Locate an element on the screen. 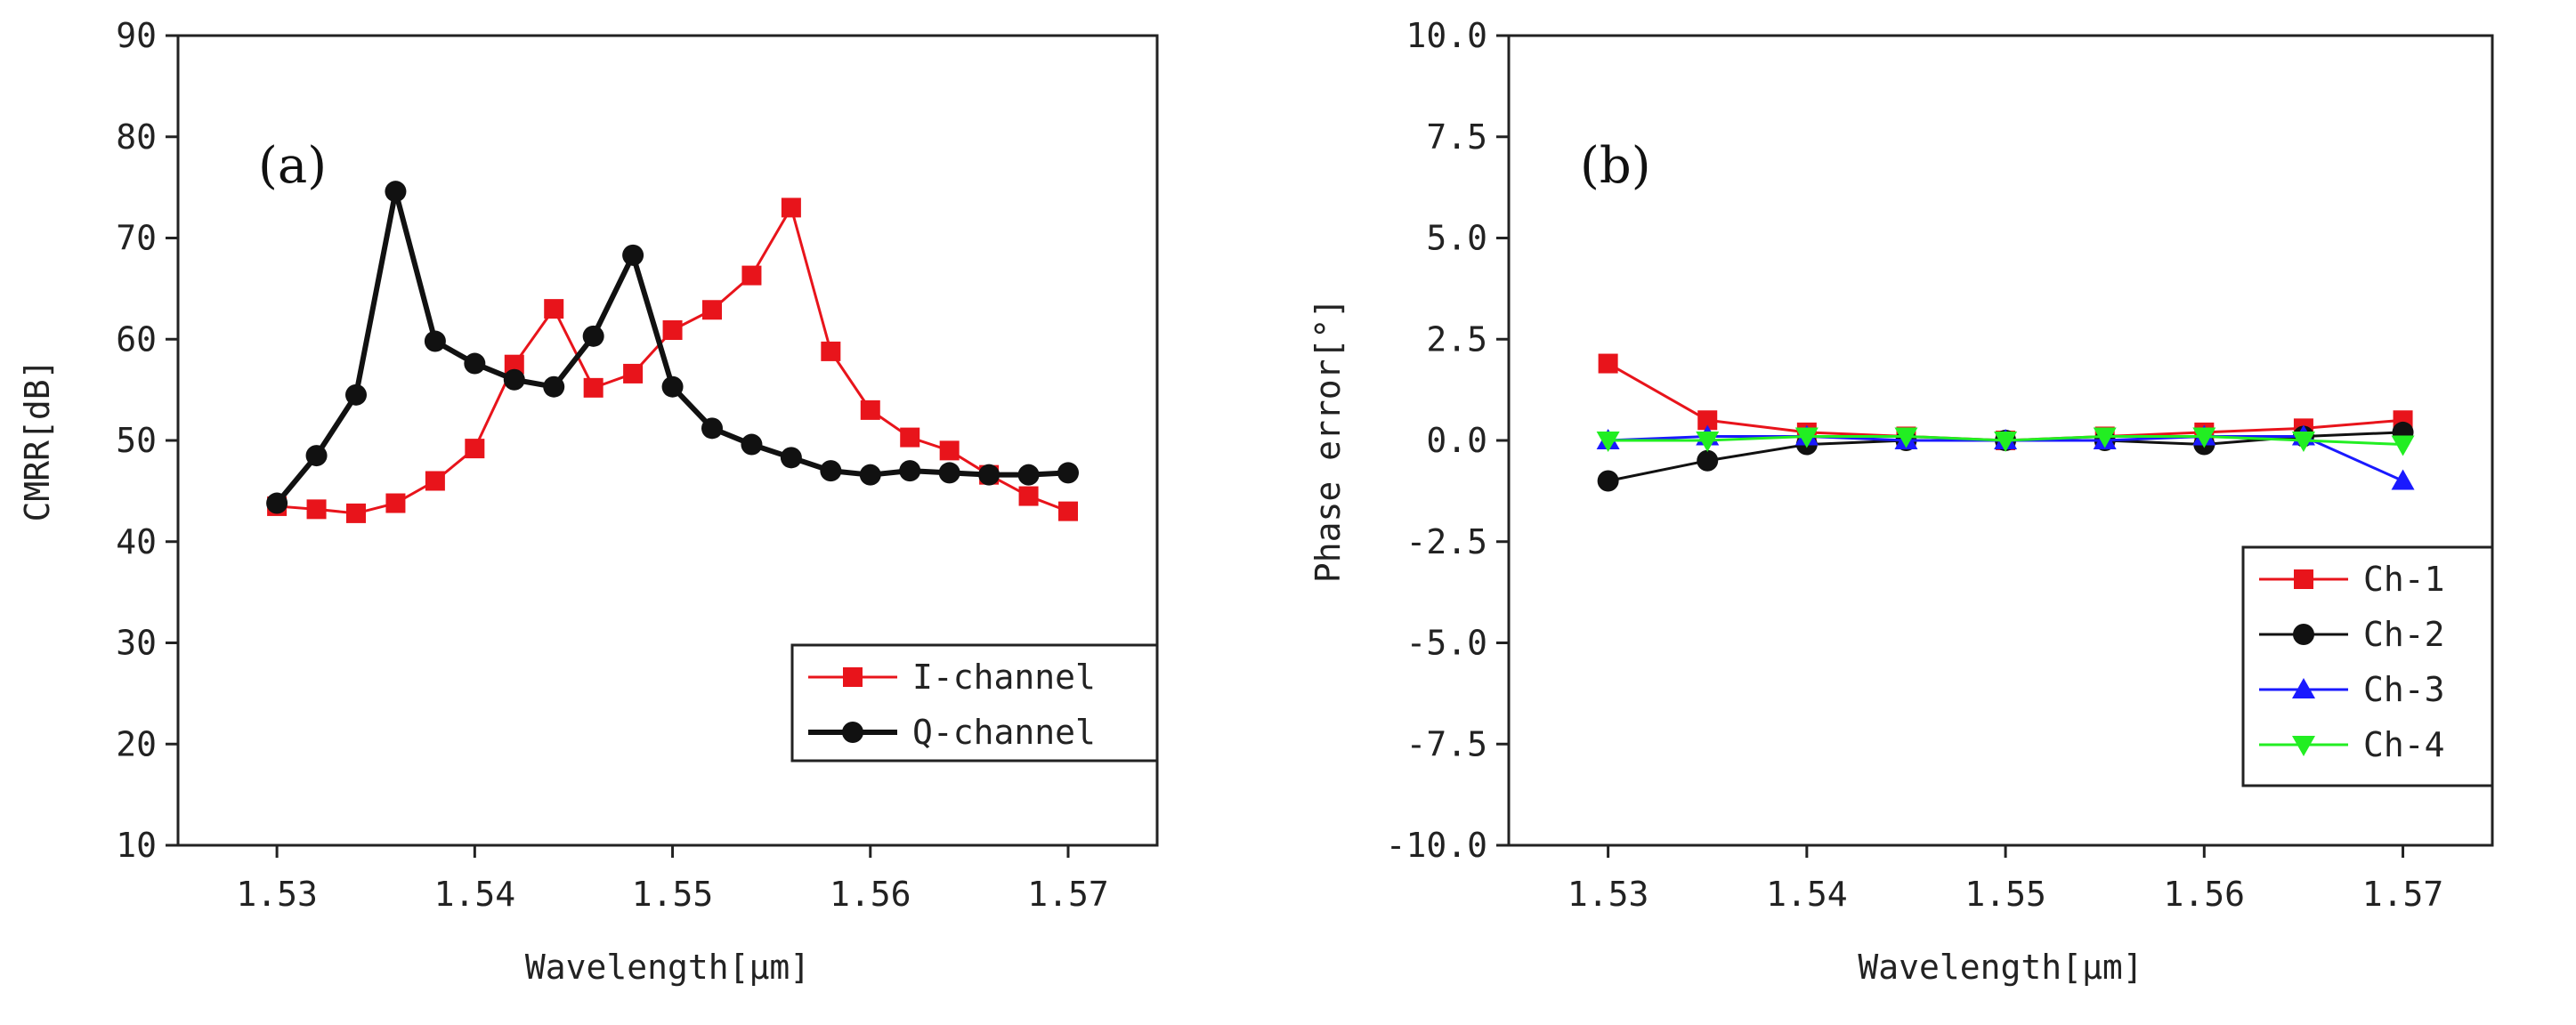 This screenshot has width=2576, height=1025. y-tick-label: -2.5 is located at coordinates (1446, 541).